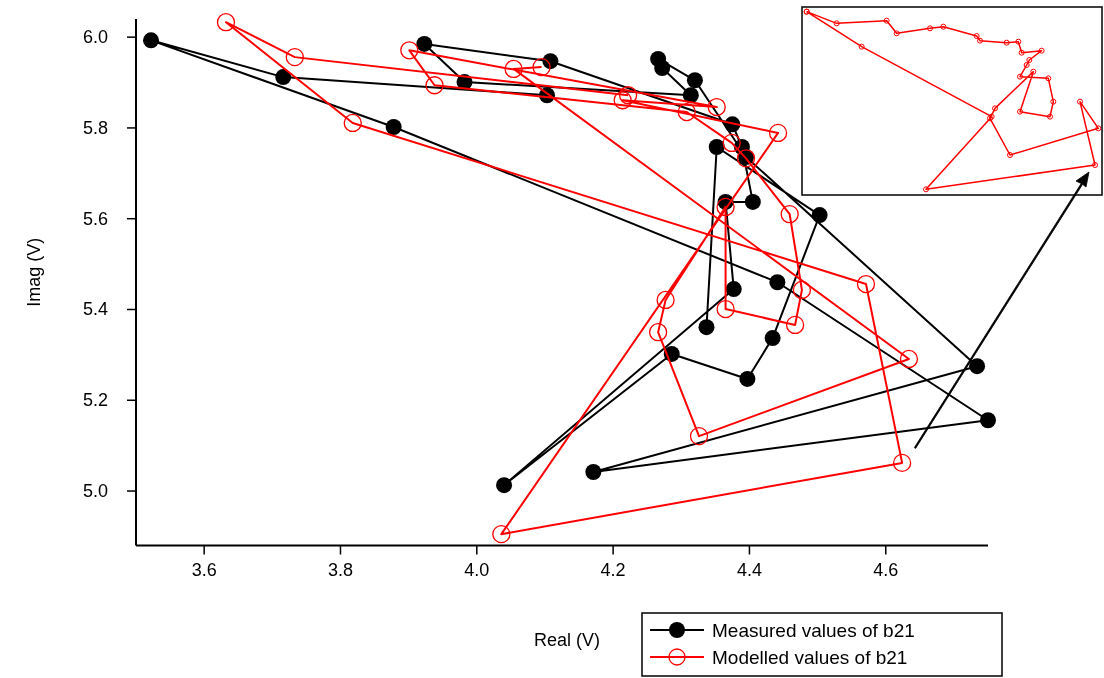 The image size is (1104, 678). I want to click on x-axis-title: Real (V), so click(567, 640).